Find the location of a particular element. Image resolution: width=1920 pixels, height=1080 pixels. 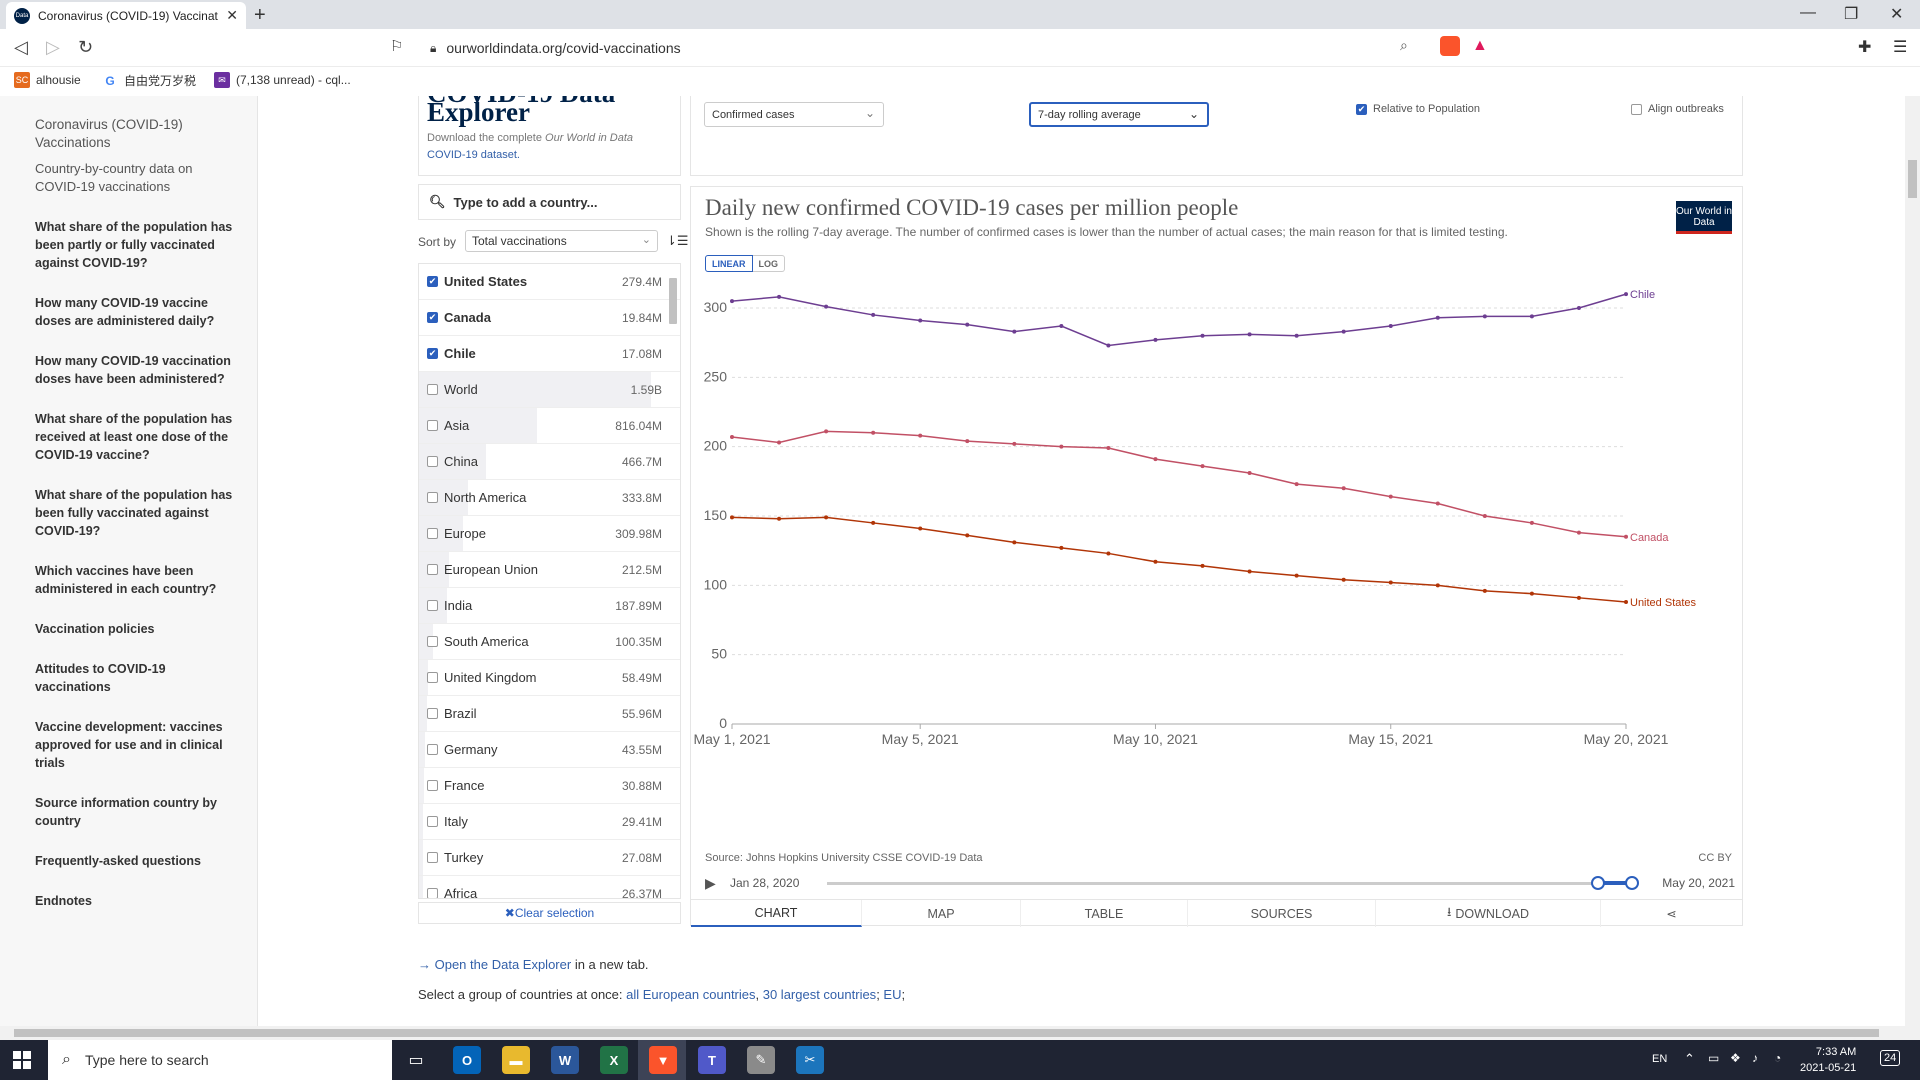

bookmark-item: G 自由党万岁税 is located at coordinates (149, 80).